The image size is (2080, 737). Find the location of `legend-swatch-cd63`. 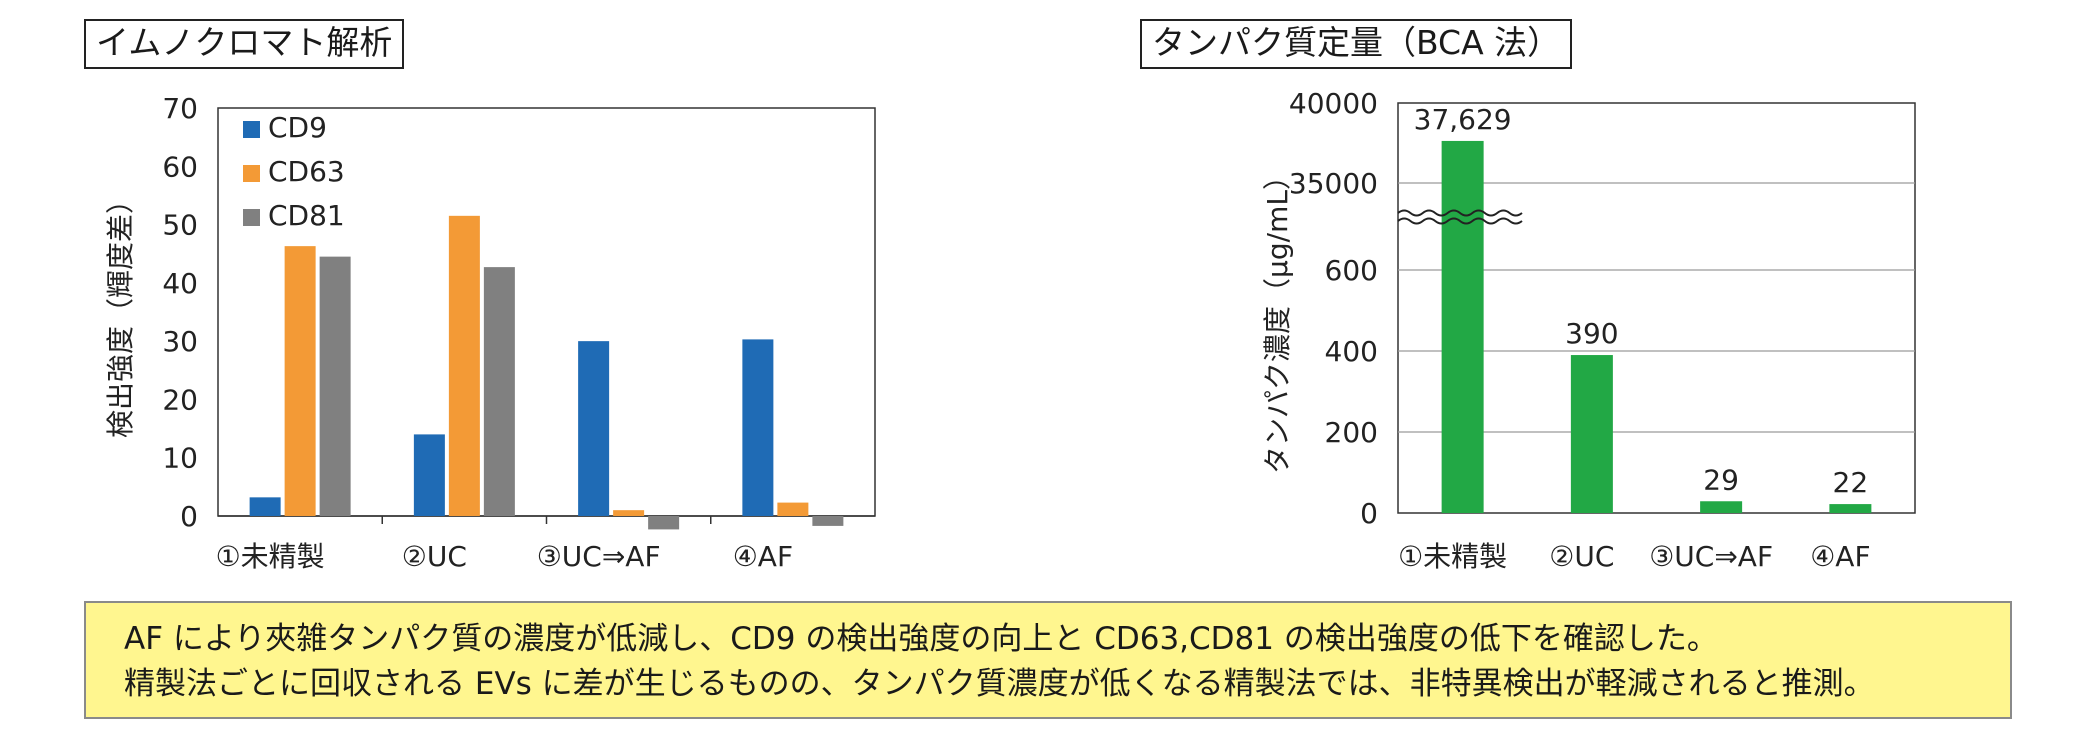

legend-swatch-cd63 is located at coordinates (251, 173).